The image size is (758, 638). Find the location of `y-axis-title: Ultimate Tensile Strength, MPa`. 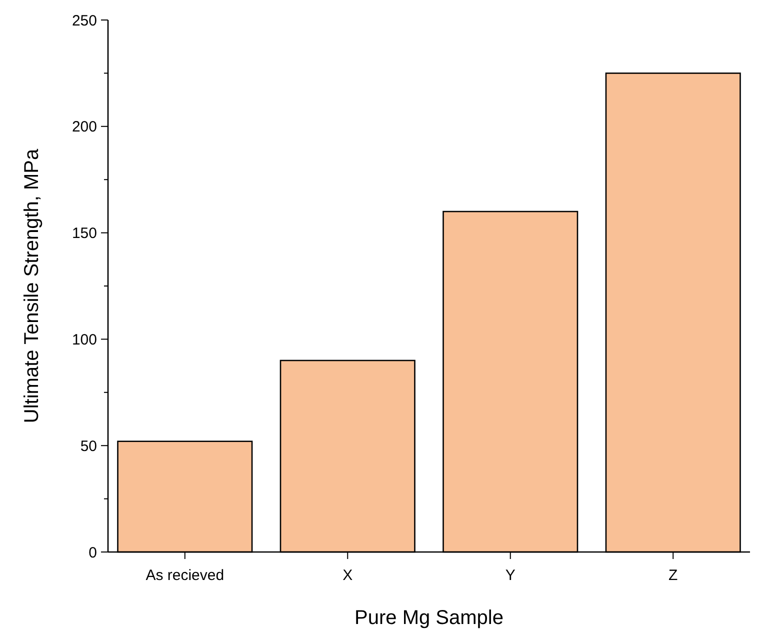

y-axis-title: Ultimate Tensile Strength, MPa is located at coordinates (32, 286).